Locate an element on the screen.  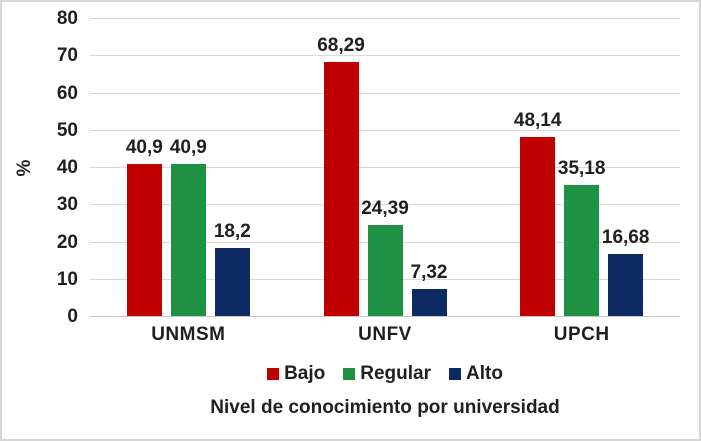
value-label: 16,68 is located at coordinates (625, 237).